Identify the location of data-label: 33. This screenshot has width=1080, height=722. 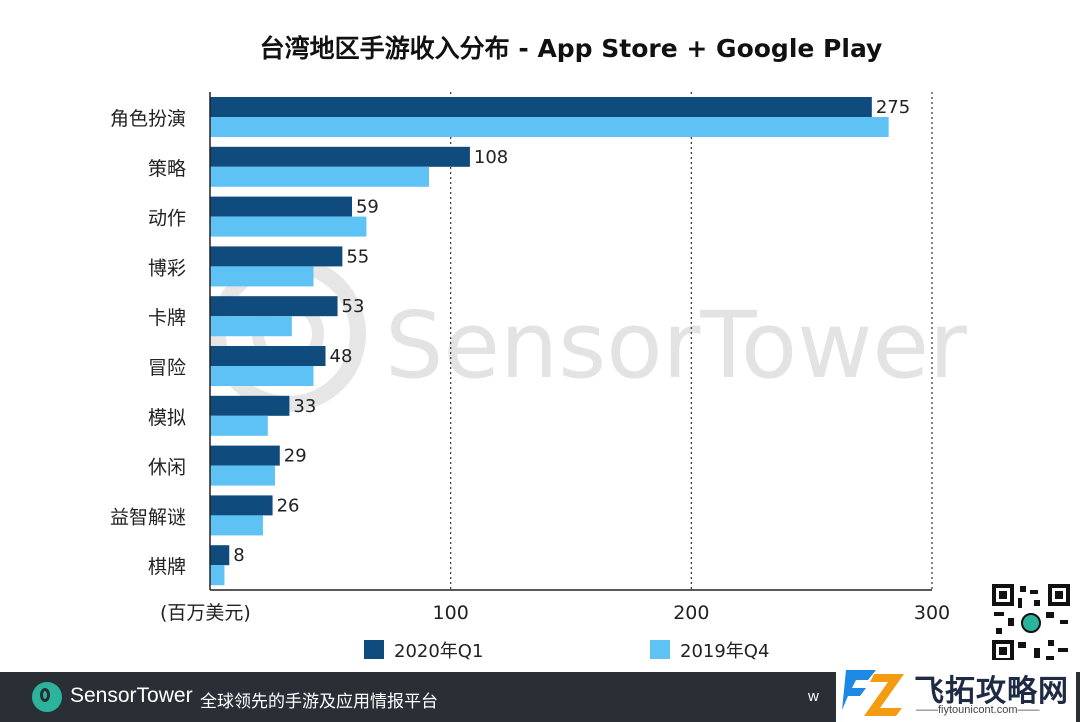
(304, 406).